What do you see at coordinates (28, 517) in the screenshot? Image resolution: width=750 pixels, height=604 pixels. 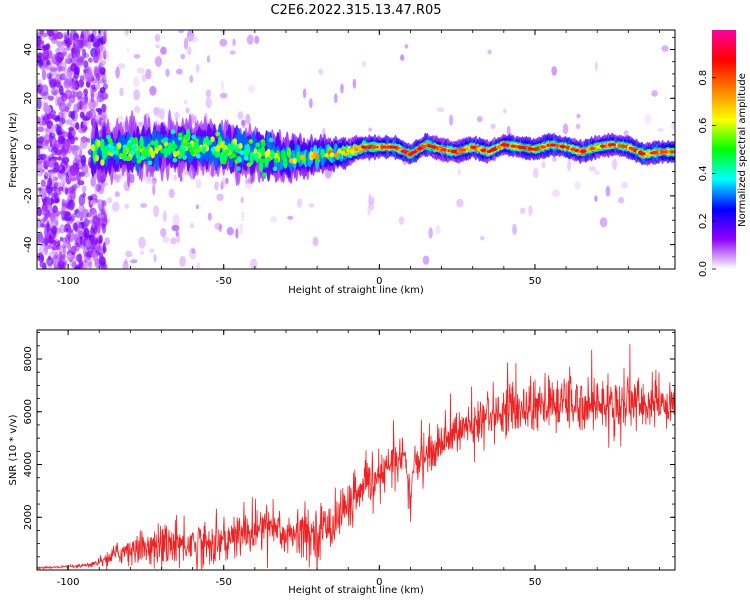 I see `snr-y-tick-label: 2000` at bounding box center [28, 517].